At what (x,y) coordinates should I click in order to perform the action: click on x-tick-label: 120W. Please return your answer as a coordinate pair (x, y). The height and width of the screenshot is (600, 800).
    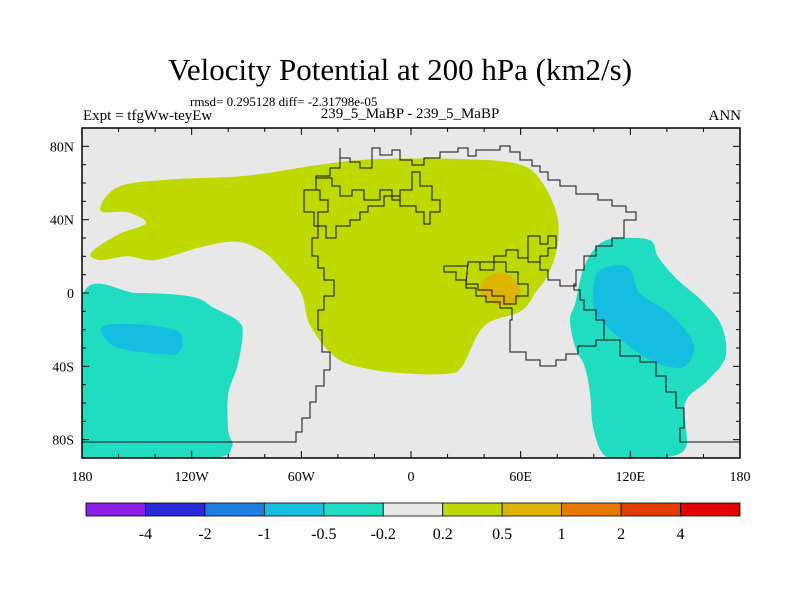
    Looking at the image, I should click on (192, 477).